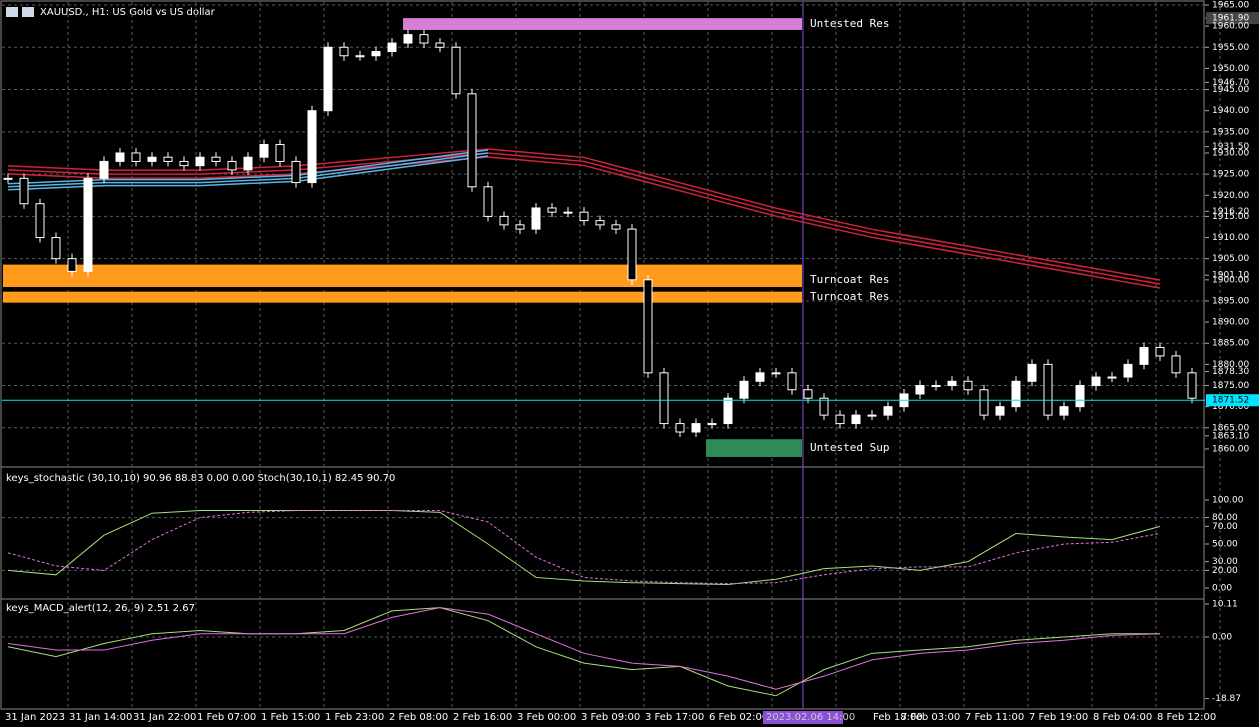 Image resolution: width=1259 pixels, height=727 pixels. Describe the element at coordinates (1230, 259) in the screenshot. I see `price-label: 1905.00` at that location.